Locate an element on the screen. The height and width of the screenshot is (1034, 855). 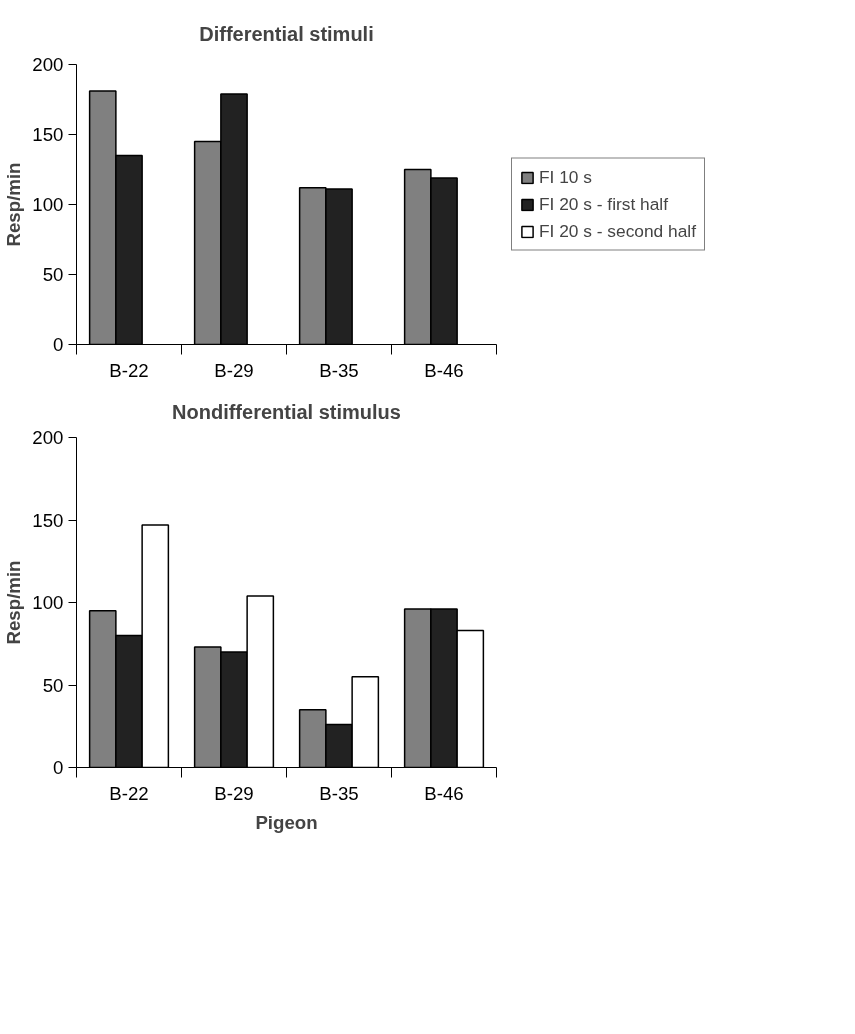
legend-label: FI 20 s - second half is located at coordinates (617, 231).